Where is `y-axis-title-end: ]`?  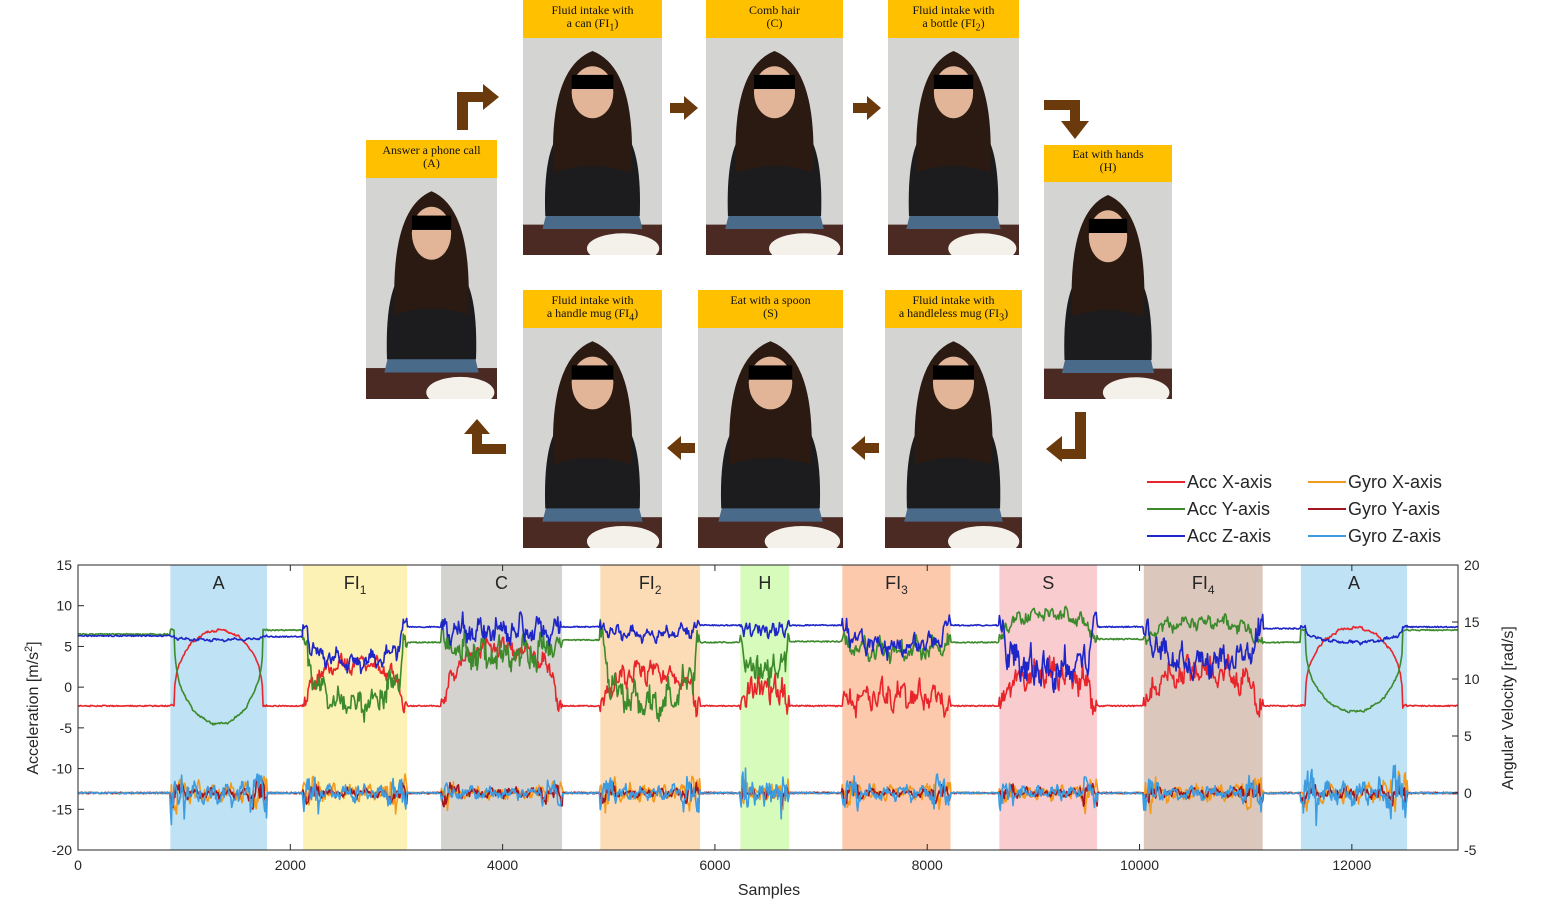 y-axis-title-end: ] is located at coordinates (33, 643).